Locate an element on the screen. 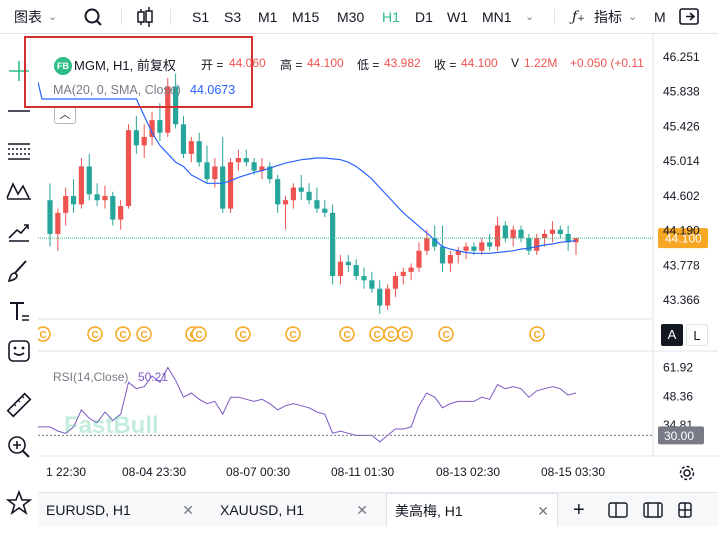  chart-type-menu: 图表 is located at coordinates (28, 17).